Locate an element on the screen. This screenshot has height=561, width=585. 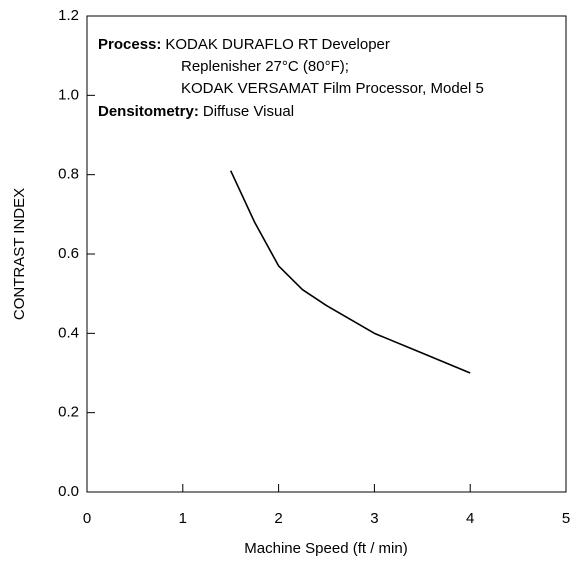
annotation-label: Densitometry: is located at coordinates (148, 111).